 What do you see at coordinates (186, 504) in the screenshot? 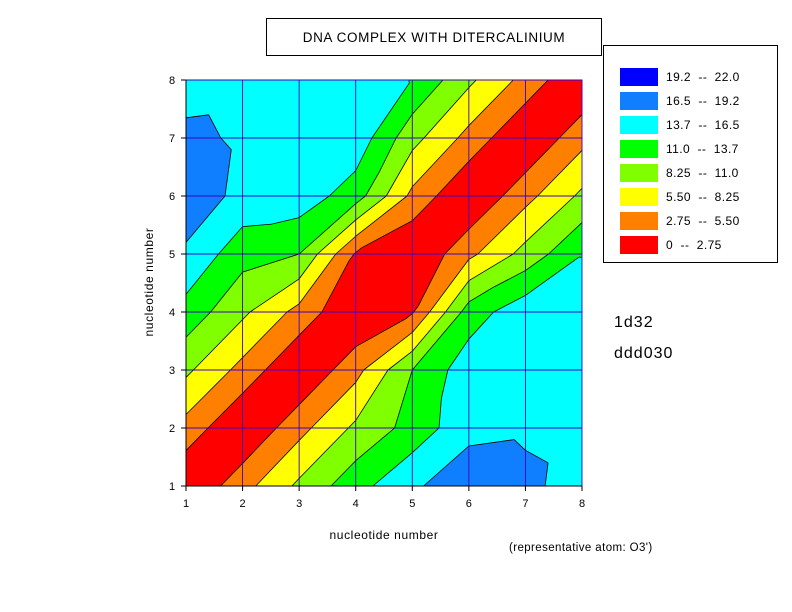
I see `x-tick-label: 1` at bounding box center [186, 504].